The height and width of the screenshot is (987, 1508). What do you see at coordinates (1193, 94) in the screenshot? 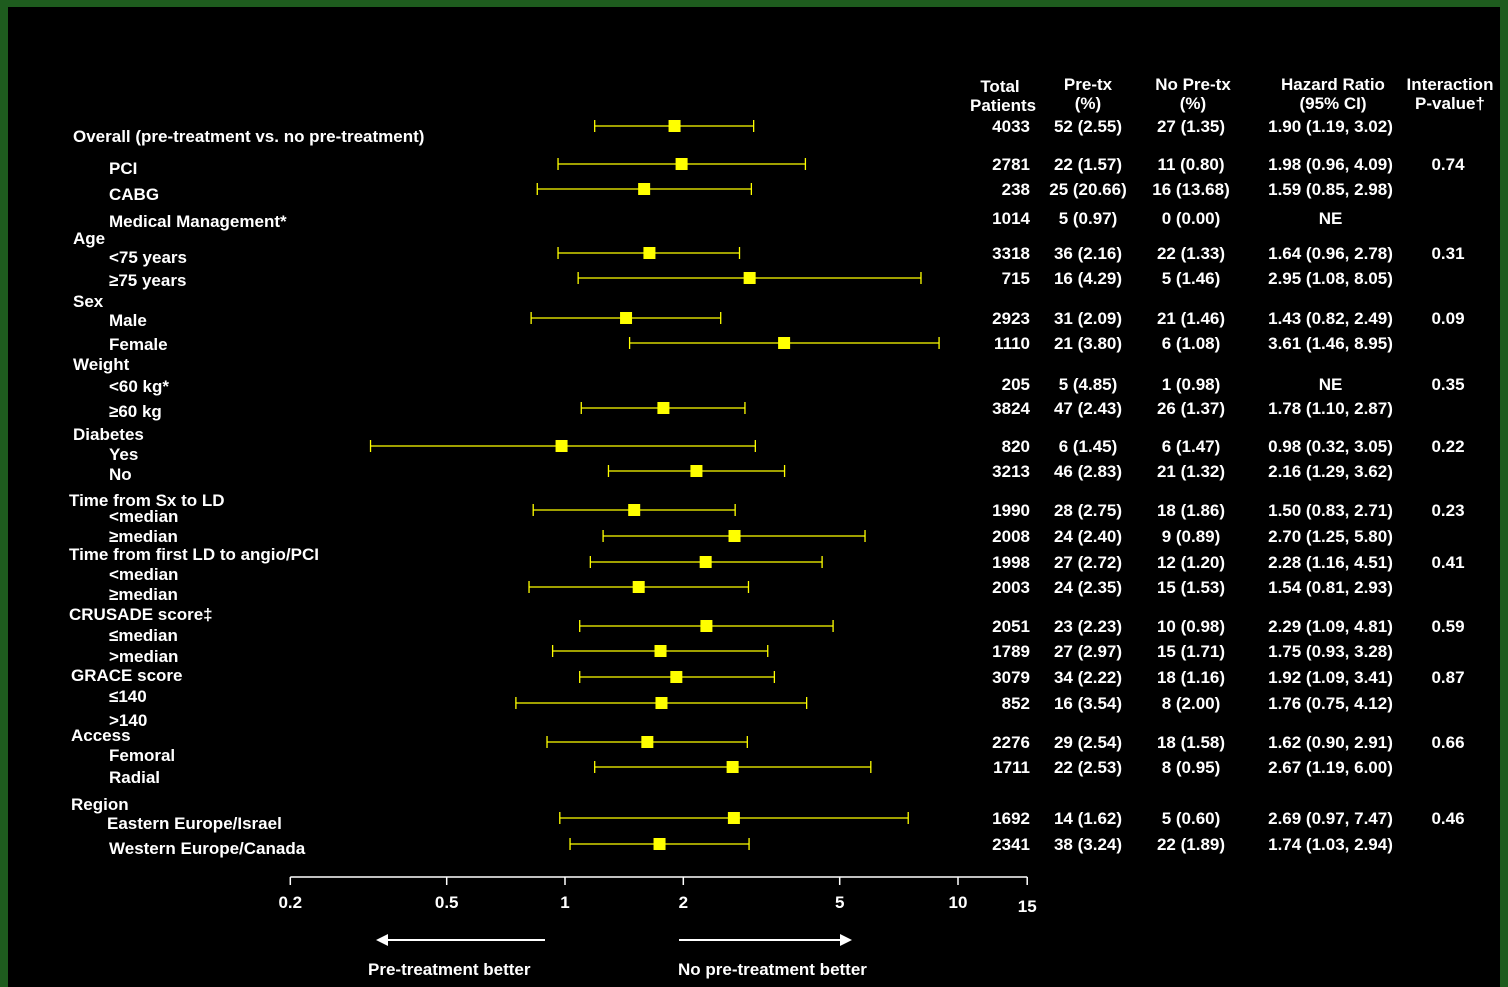
I see `header-no-pre-tx: No Pre-tx (%)` at bounding box center [1193, 94].